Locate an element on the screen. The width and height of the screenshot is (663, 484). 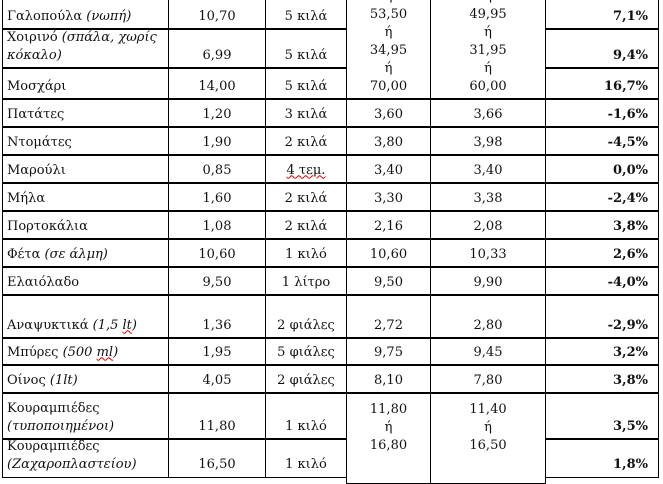
item-name-cell: Ντομάτες is located at coordinates (85, 141).